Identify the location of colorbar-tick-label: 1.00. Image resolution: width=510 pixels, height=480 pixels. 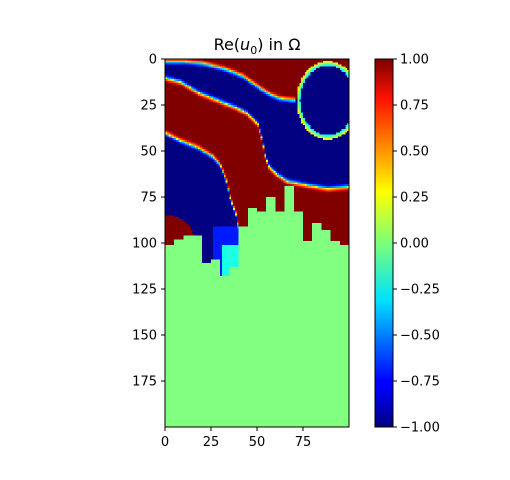
(414, 60).